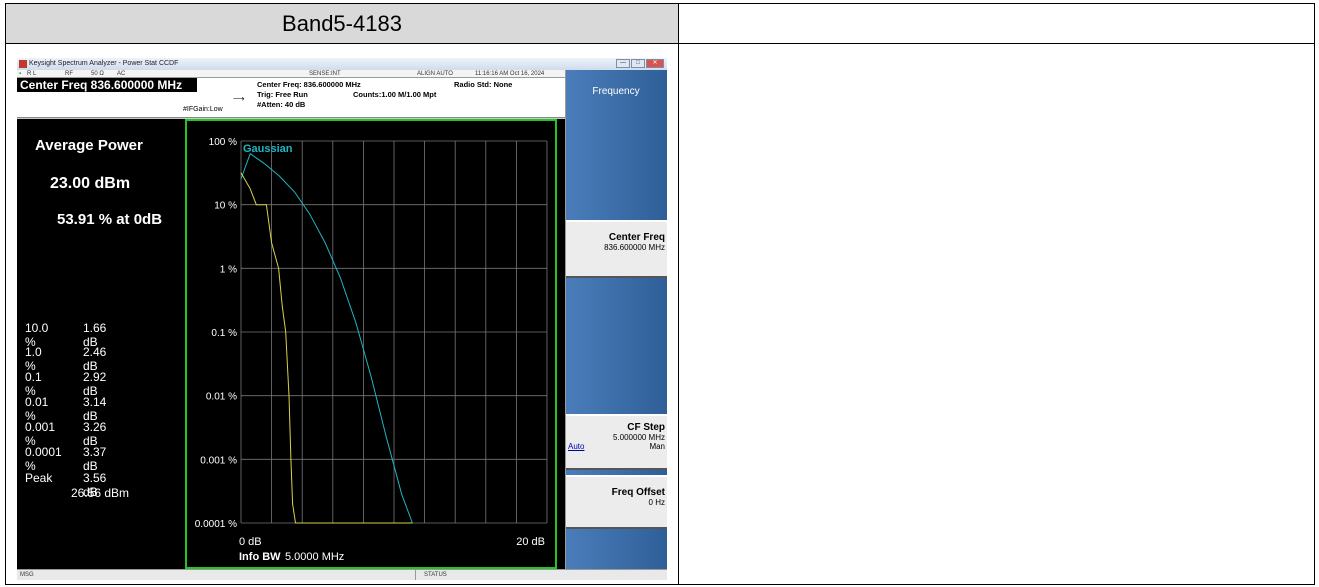  What do you see at coordinates (342, 24) in the screenshot?
I see `table-header-band: Band5-4183` at bounding box center [342, 24].